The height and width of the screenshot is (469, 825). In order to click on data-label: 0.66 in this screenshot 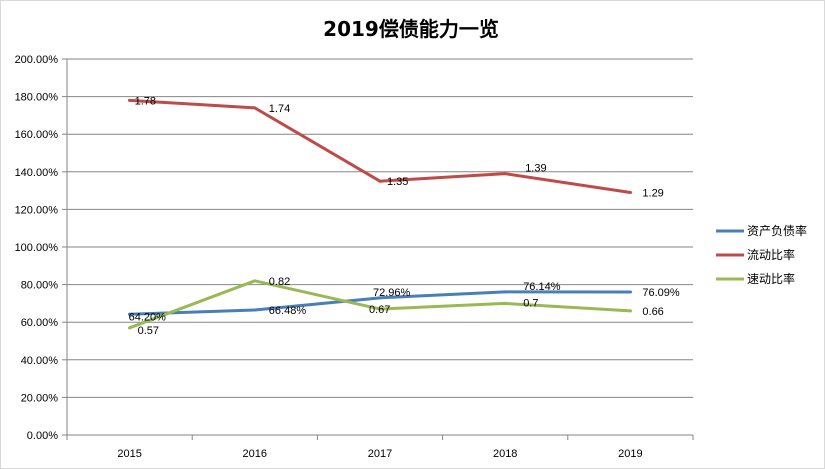, I will do `click(652, 312)`.